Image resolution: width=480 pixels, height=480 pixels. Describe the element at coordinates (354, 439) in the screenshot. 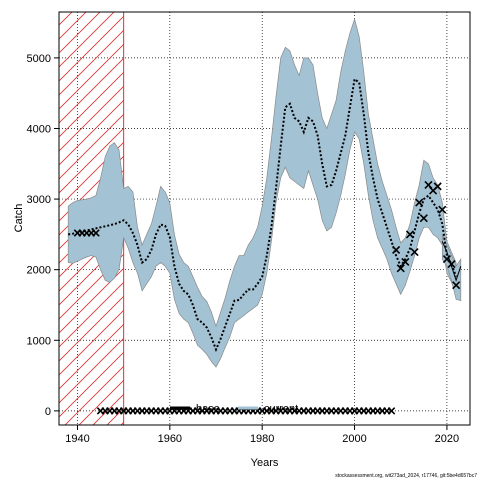

I see `x-tick-label: 2000` at that location.